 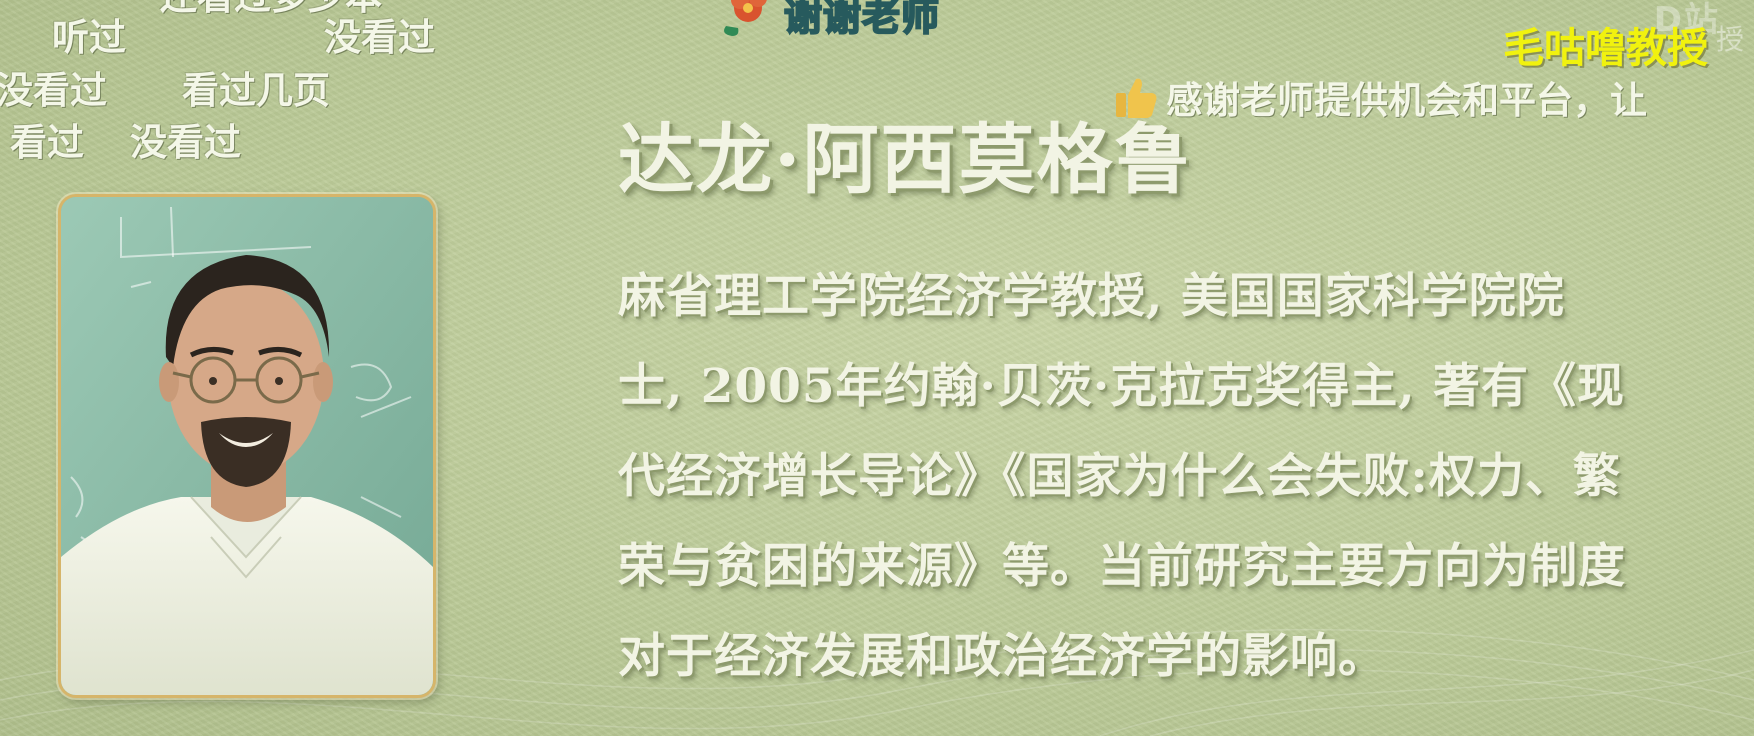 I want to click on danmaku-comment: 看过几页, so click(x=256, y=90).